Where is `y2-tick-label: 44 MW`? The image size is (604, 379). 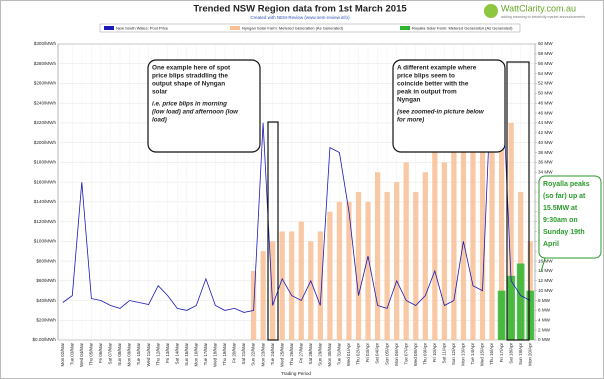 y2-tick-label: 44 MW is located at coordinates (545, 122).